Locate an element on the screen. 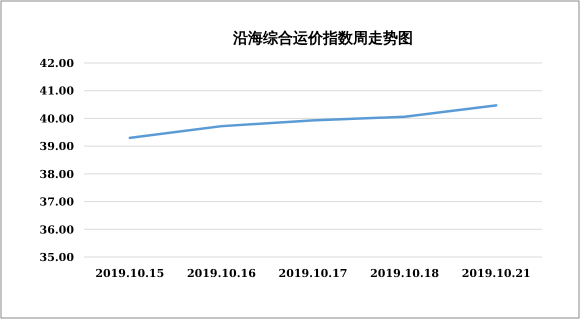 This screenshot has width=581, height=320. y-tick-label: 39.00 is located at coordinates (57, 147).